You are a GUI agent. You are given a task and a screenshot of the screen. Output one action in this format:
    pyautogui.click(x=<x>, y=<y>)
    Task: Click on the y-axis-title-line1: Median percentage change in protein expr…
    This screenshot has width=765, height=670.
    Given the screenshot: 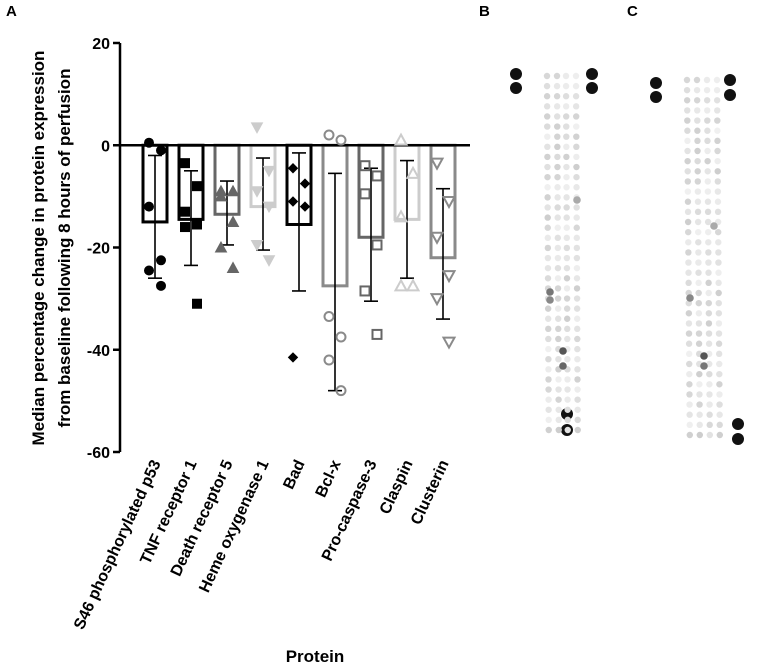 What is the action you would take?
    pyautogui.click(x=38, y=248)
    